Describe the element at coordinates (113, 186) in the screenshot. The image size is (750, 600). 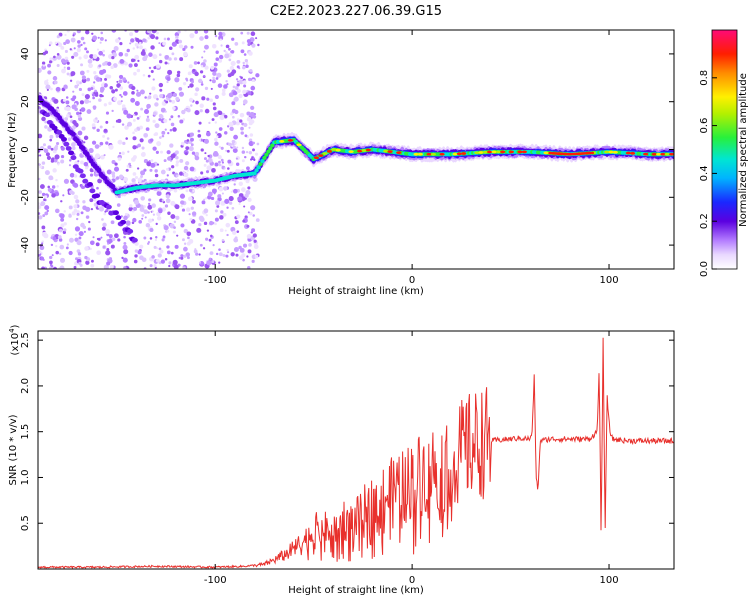
I see `ridge-outer` at that location.